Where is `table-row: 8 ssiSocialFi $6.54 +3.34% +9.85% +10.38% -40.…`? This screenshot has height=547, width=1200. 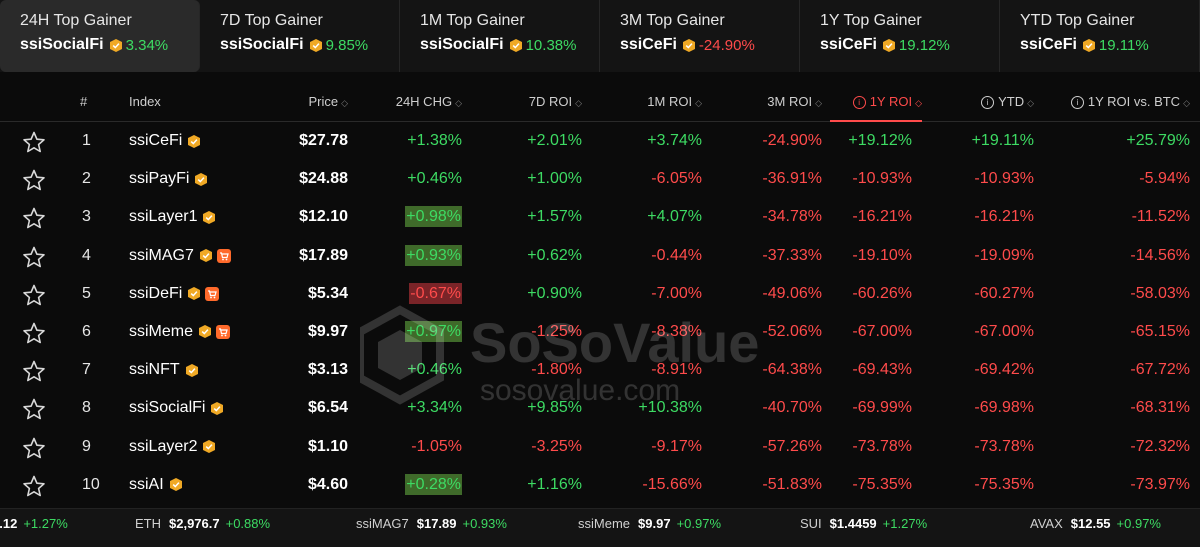
table-row: 8 ssiSocialFi $6.54 +3.34% +9.85% +10.38% -40.… is located at coordinates (600, 408).